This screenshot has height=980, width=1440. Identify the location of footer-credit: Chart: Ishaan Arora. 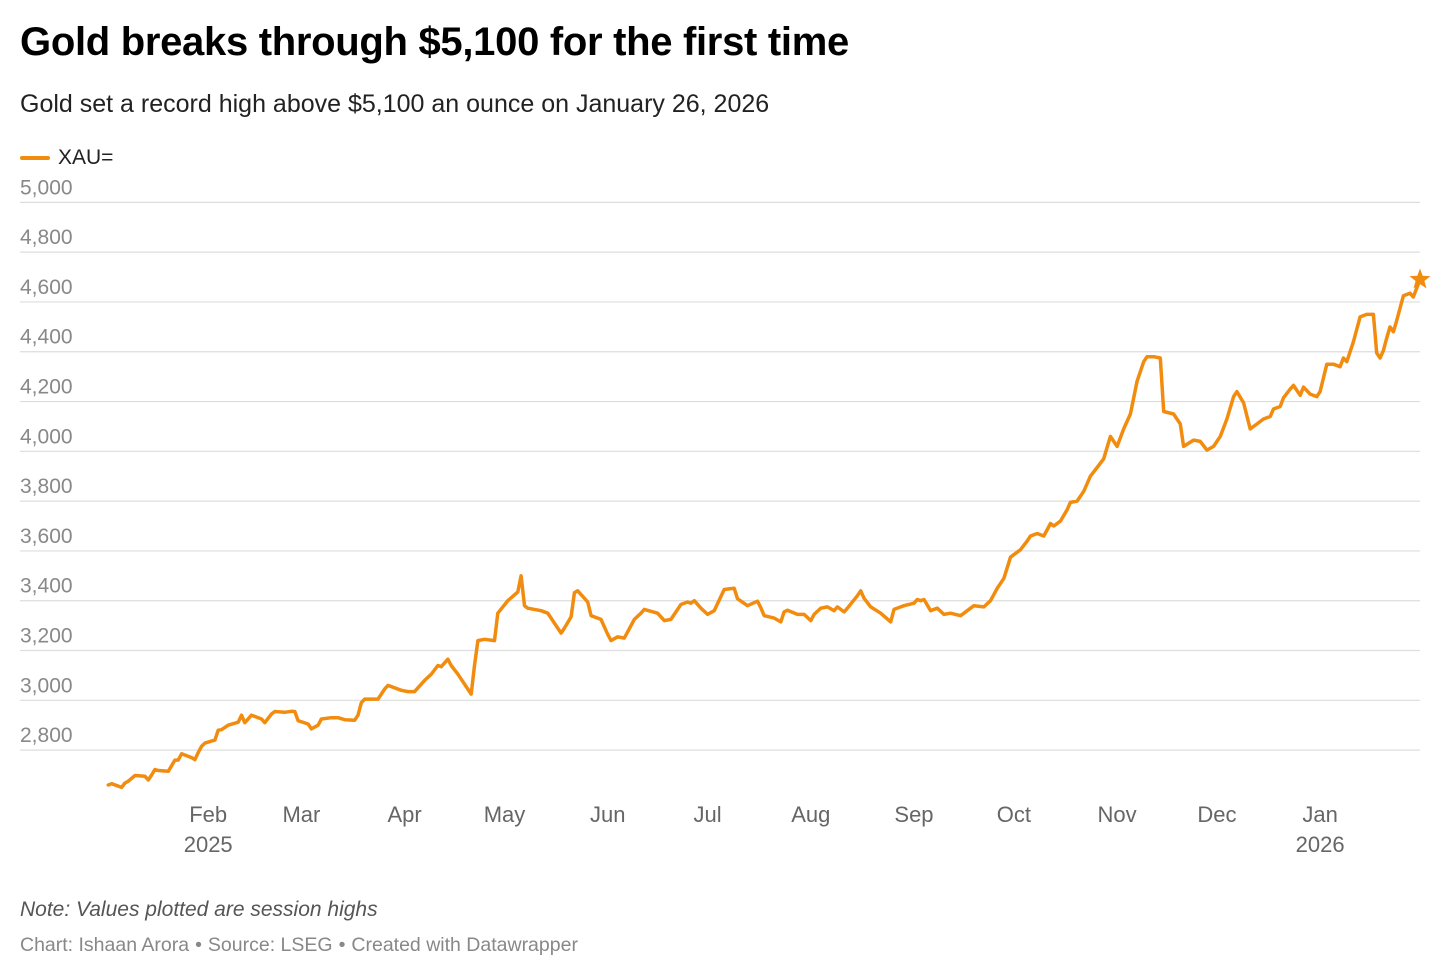
(105, 945).